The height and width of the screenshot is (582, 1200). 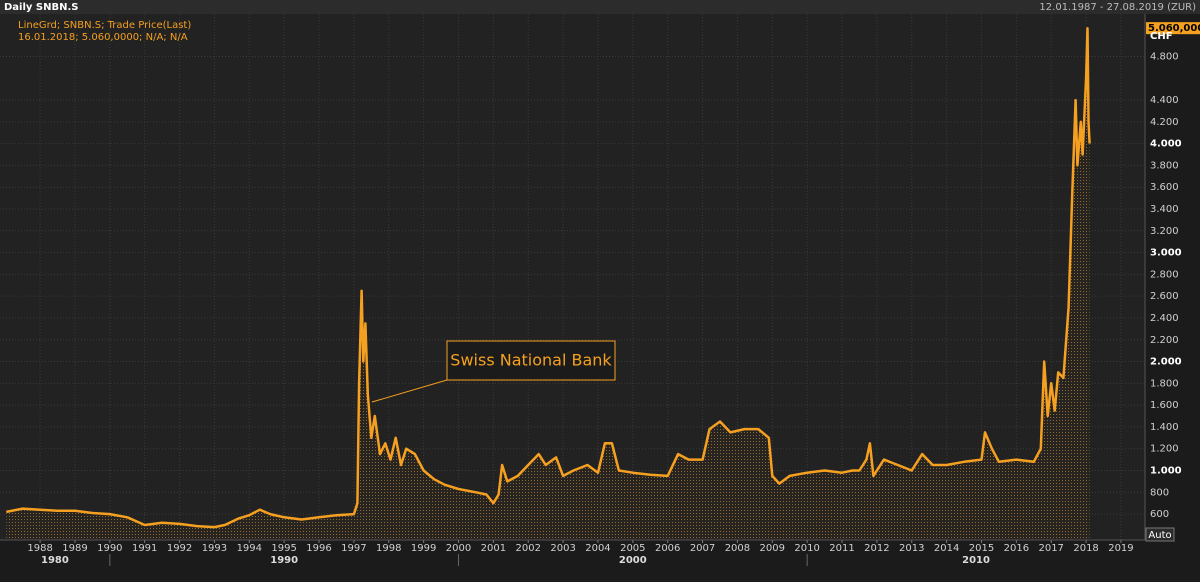 I want to click on y-tick-label: 3.600, so click(x=1164, y=187).